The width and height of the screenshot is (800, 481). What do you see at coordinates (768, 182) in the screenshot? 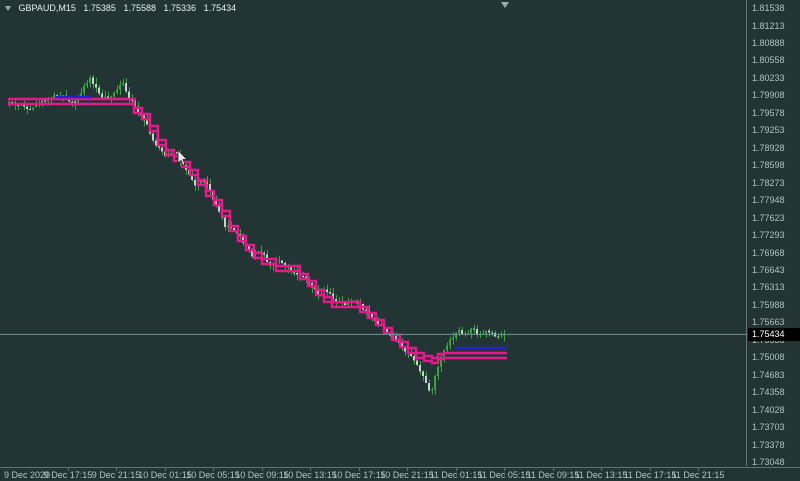
I see `price-axis-label: 1.78273` at bounding box center [768, 182].